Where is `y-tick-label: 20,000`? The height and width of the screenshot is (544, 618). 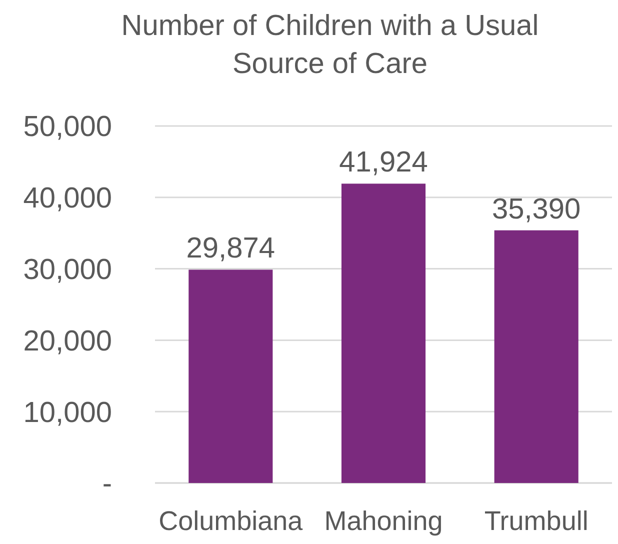 y-tick-label: 20,000 is located at coordinates (67, 341).